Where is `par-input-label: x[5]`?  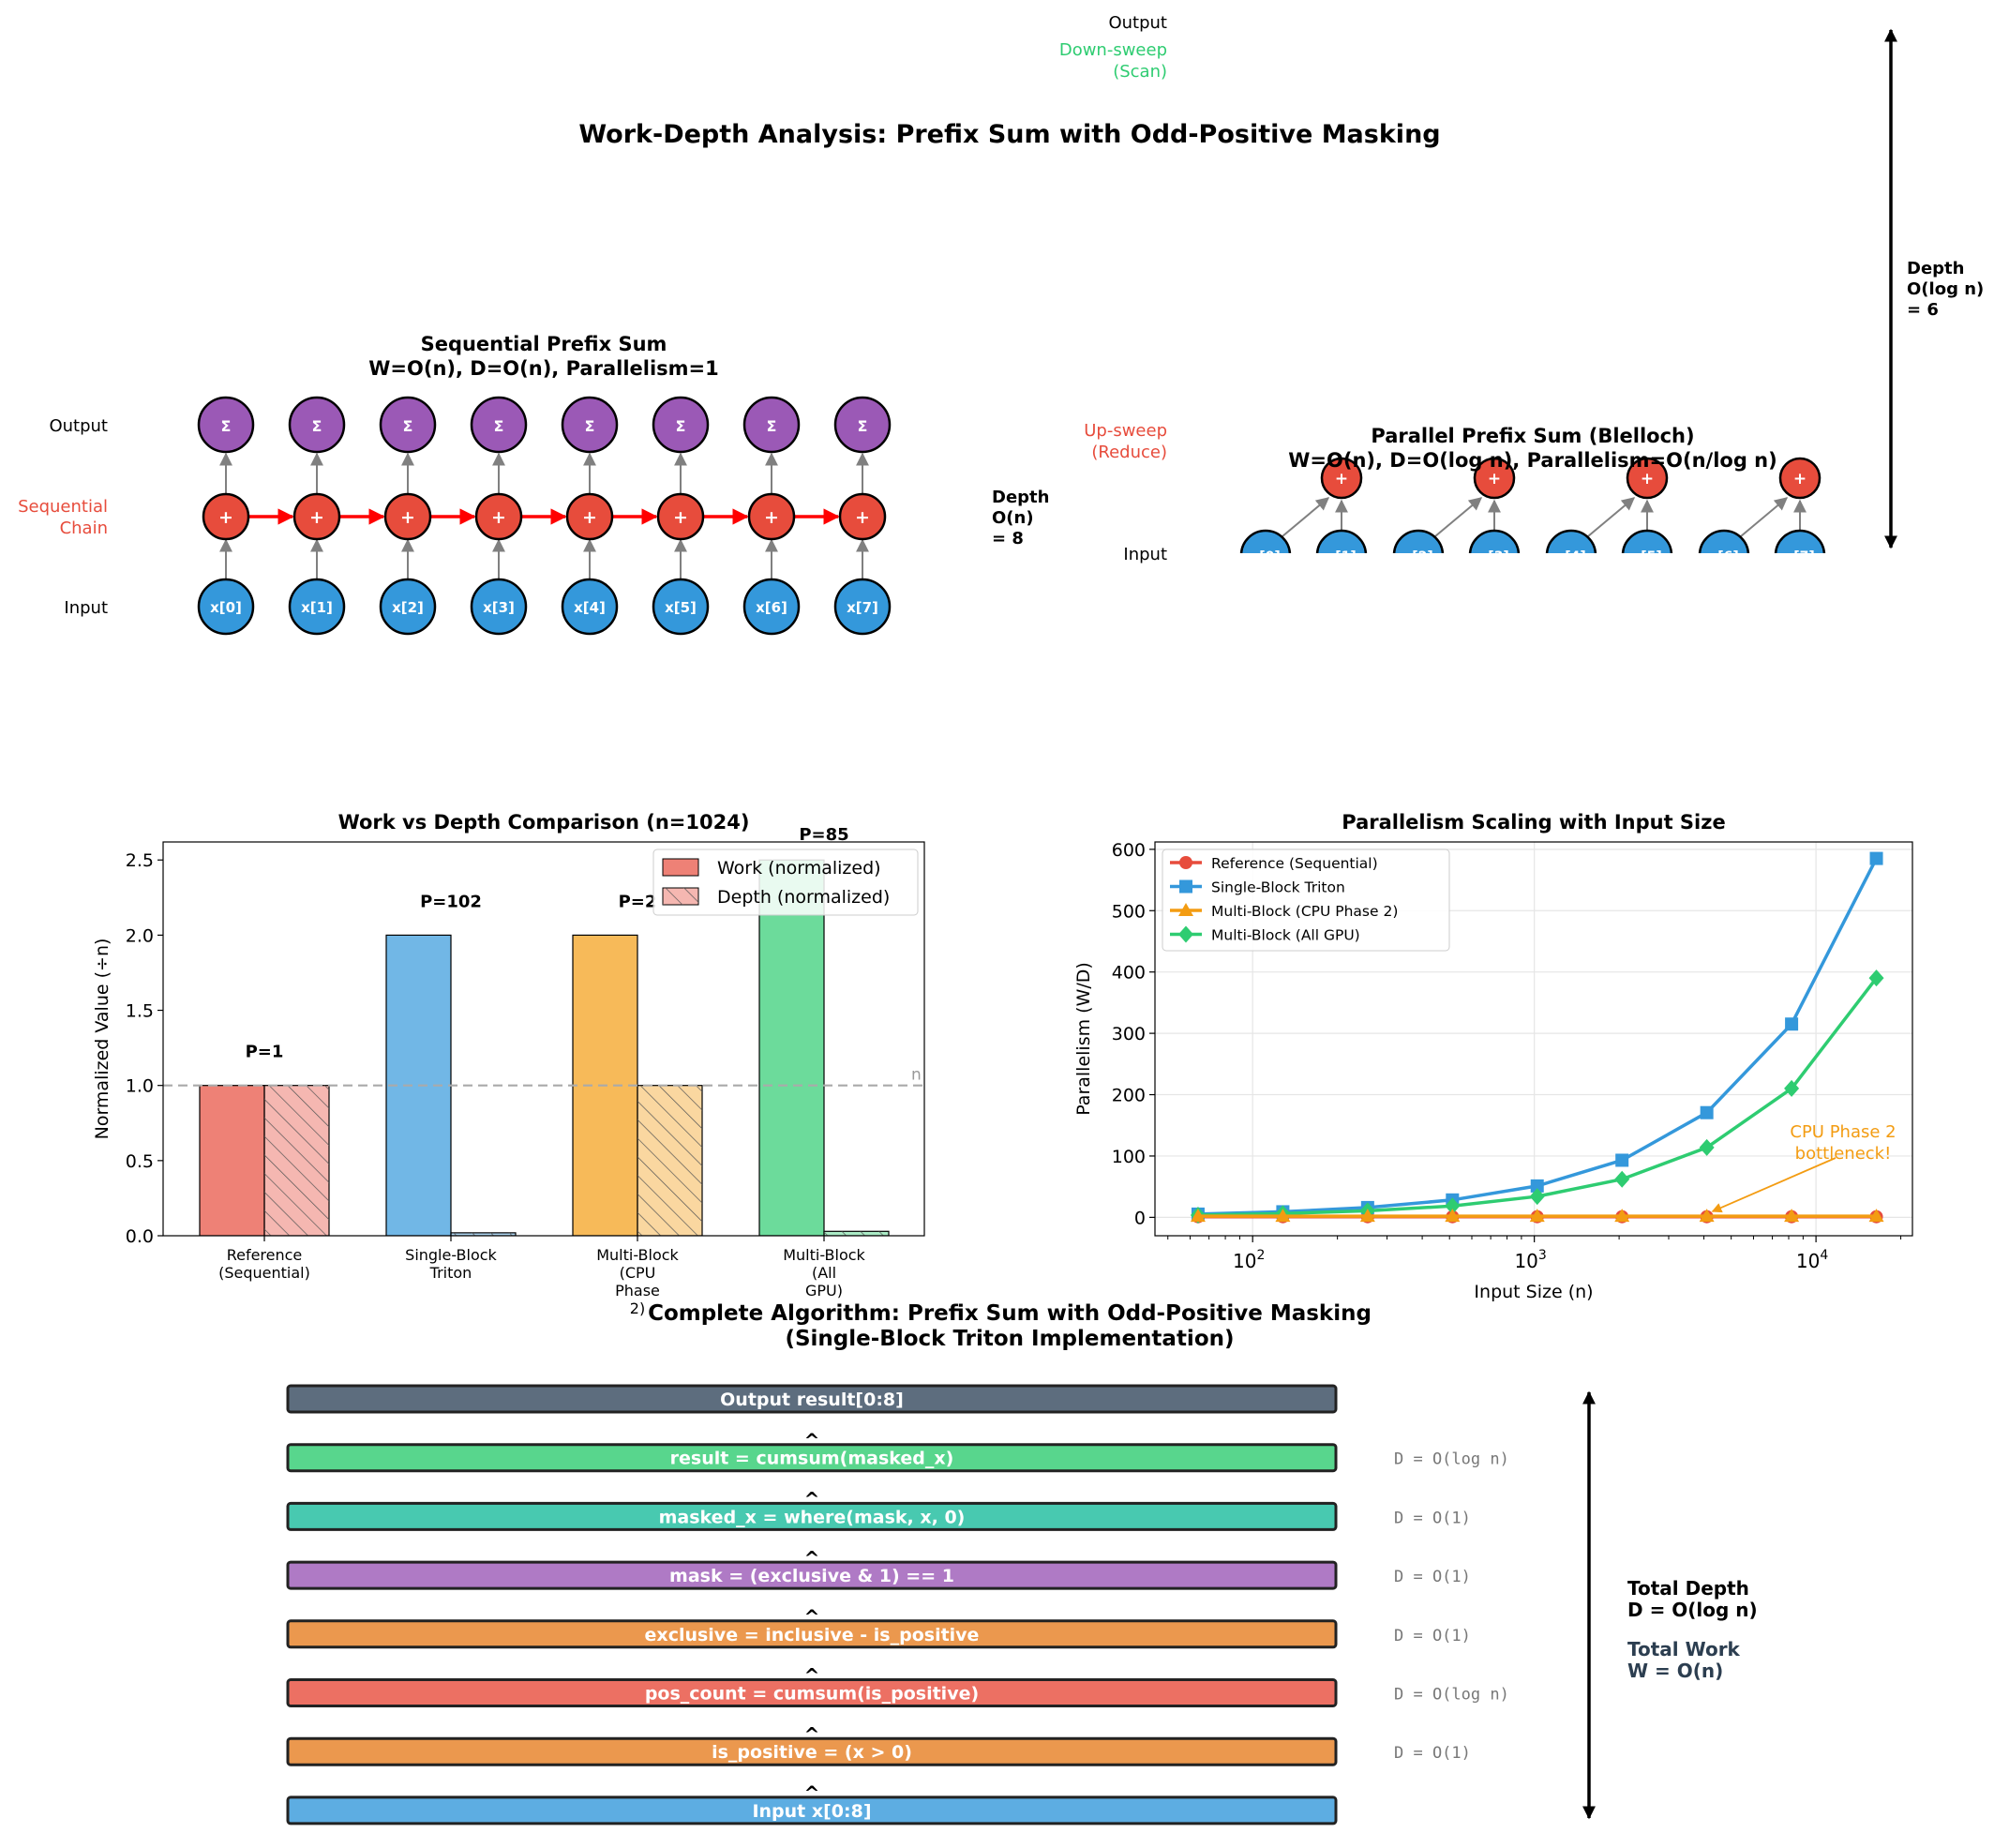 par-input-label: x[5] is located at coordinates (1647, 556).